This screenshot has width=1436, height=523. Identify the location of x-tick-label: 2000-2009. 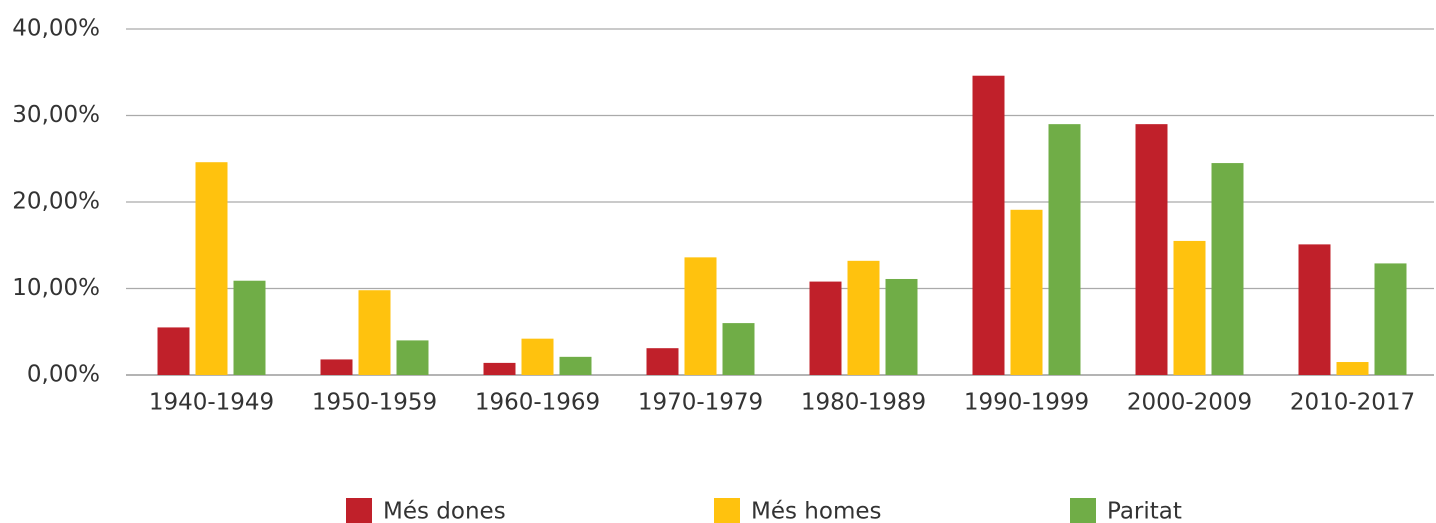
(1189, 403).